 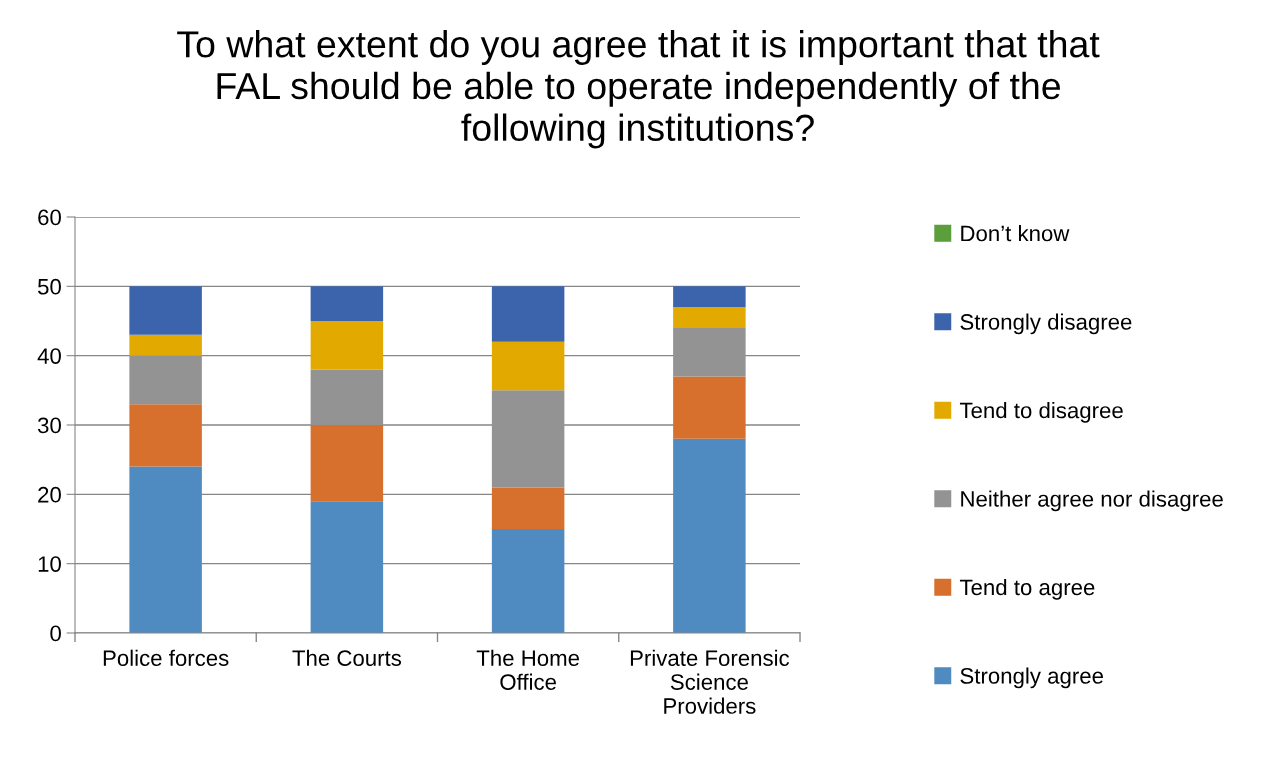 What do you see at coordinates (347, 657) in the screenshot?
I see `x-tick-label: The Courts` at bounding box center [347, 657].